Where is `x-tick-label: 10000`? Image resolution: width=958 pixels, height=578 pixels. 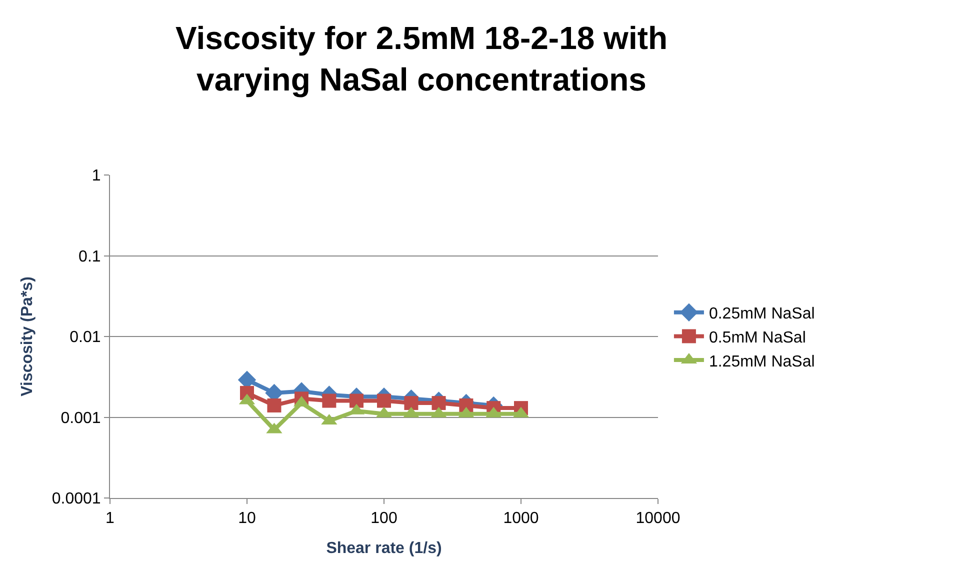
x-tick-label: 10000 is located at coordinates (658, 519).